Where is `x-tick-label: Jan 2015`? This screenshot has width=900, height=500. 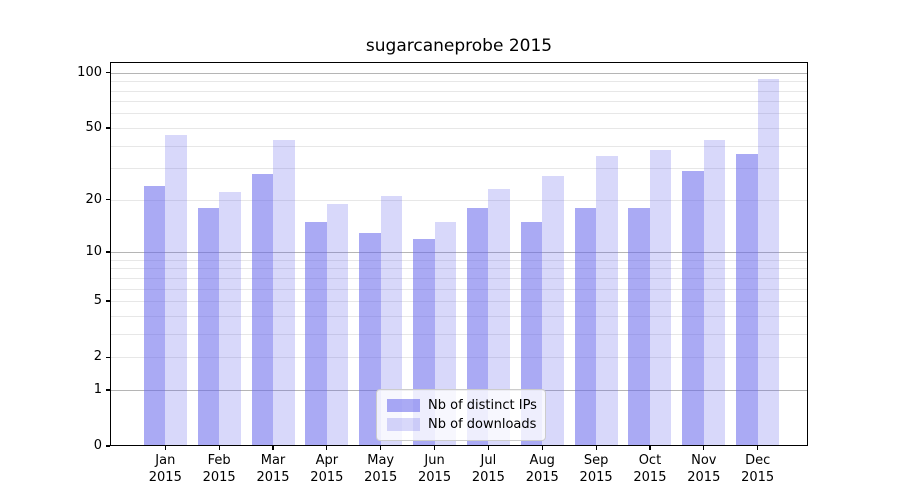
x-tick-label: Jan 2015 is located at coordinates (165, 469).